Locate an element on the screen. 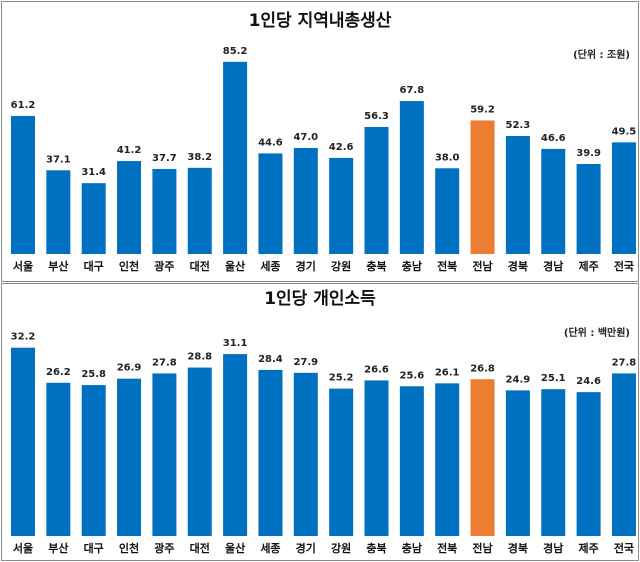 Image resolution: width=640 pixels, height=562 pixels. value-label: 26.8 is located at coordinates (482, 368).